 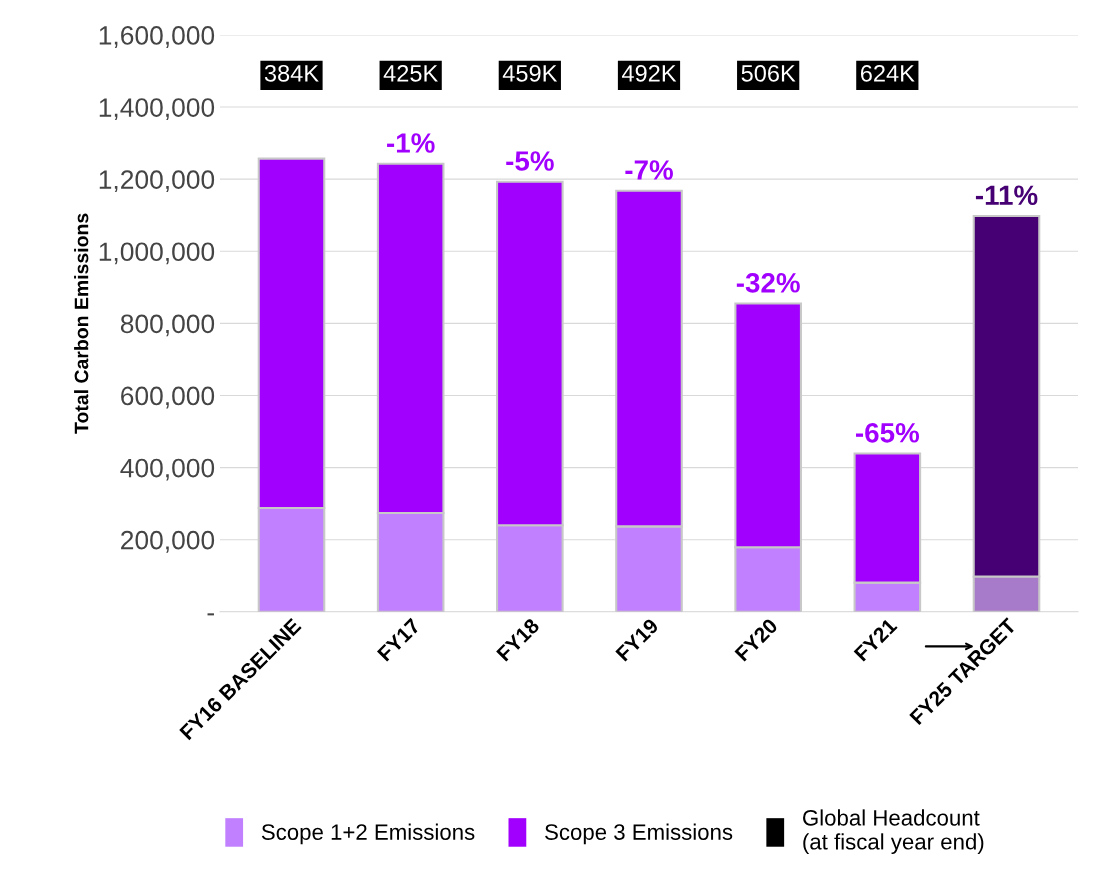 What do you see at coordinates (291, 73) in the screenshot?
I see `text: 384K` at bounding box center [291, 73].